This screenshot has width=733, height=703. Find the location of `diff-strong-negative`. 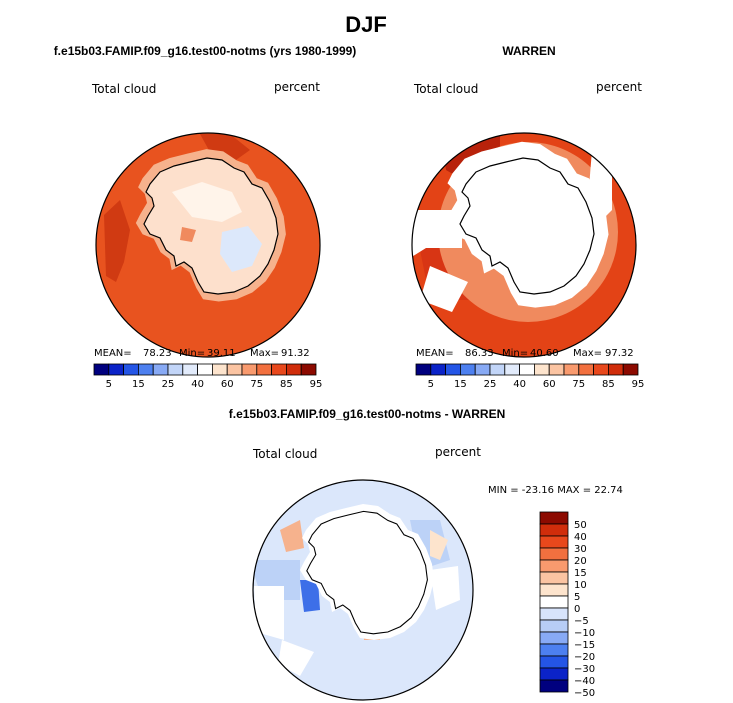

diff-strong-negative is located at coordinates (310, 596).